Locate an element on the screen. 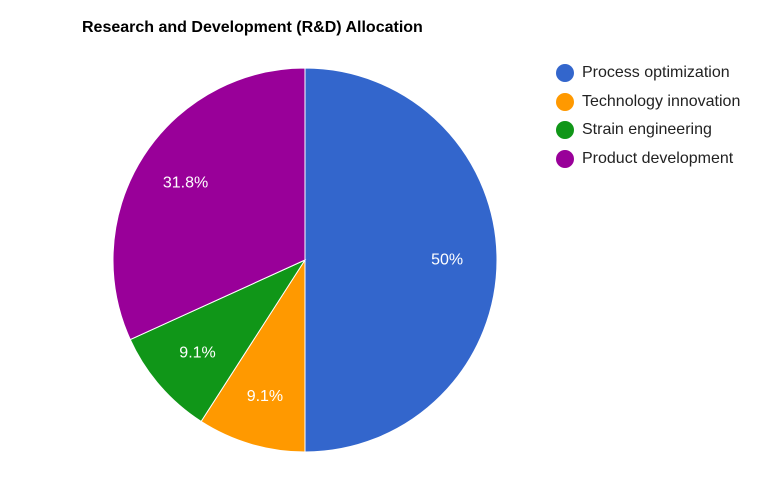 The width and height of the screenshot is (777, 482). slice-label-1: 9.1% is located at coordinates (265, 396).